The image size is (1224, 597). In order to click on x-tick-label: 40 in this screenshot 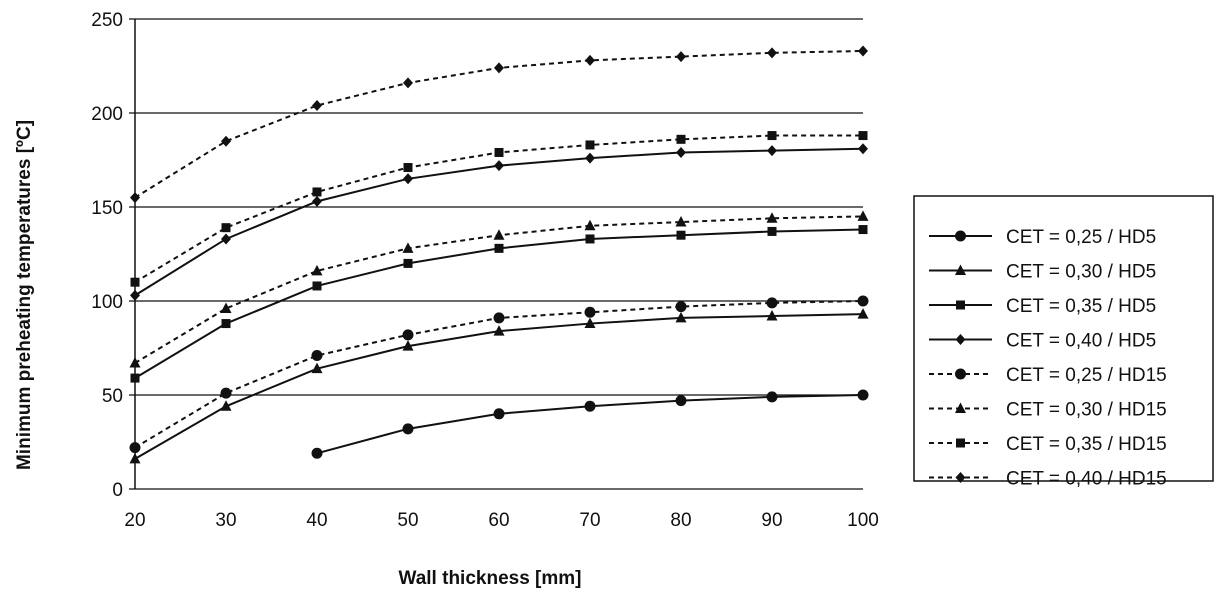, I will do `click(316, 520)`.